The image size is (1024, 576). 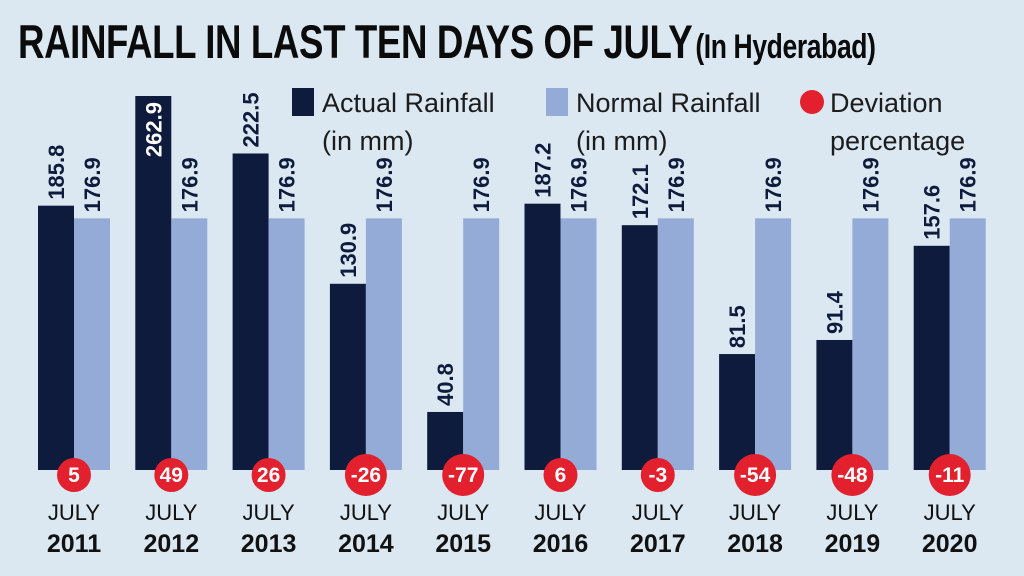 What do you see at coordinates (886, 103) in the screenshot?
I see `legend-deviation-label: Deviation` at bounding box center [886, 103].